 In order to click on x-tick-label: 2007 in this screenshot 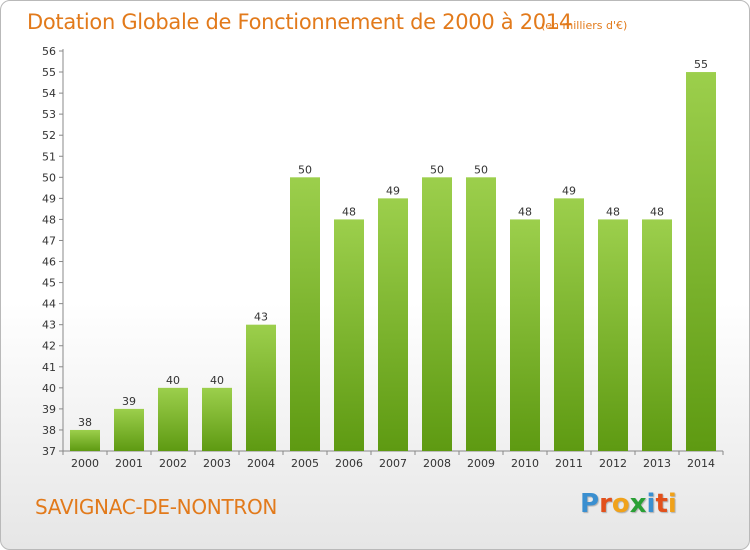, I will do `click(393, 463)`.